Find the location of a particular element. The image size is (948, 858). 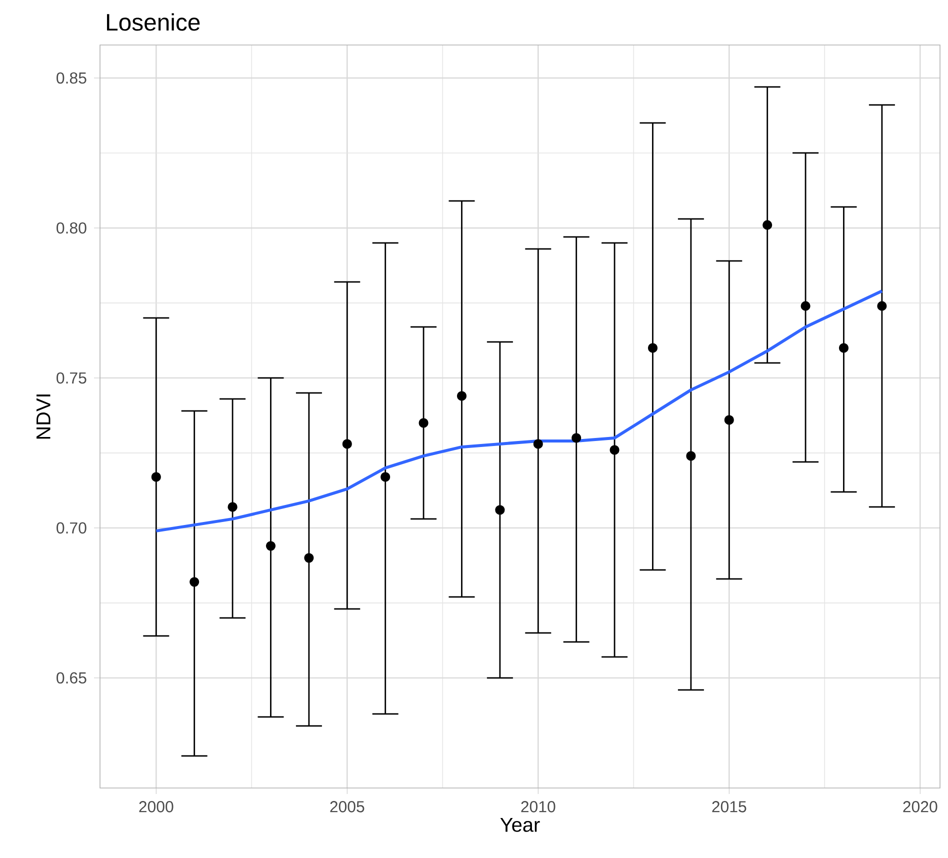

x-tick-label: 2020 is located at coordinates (920, 806).